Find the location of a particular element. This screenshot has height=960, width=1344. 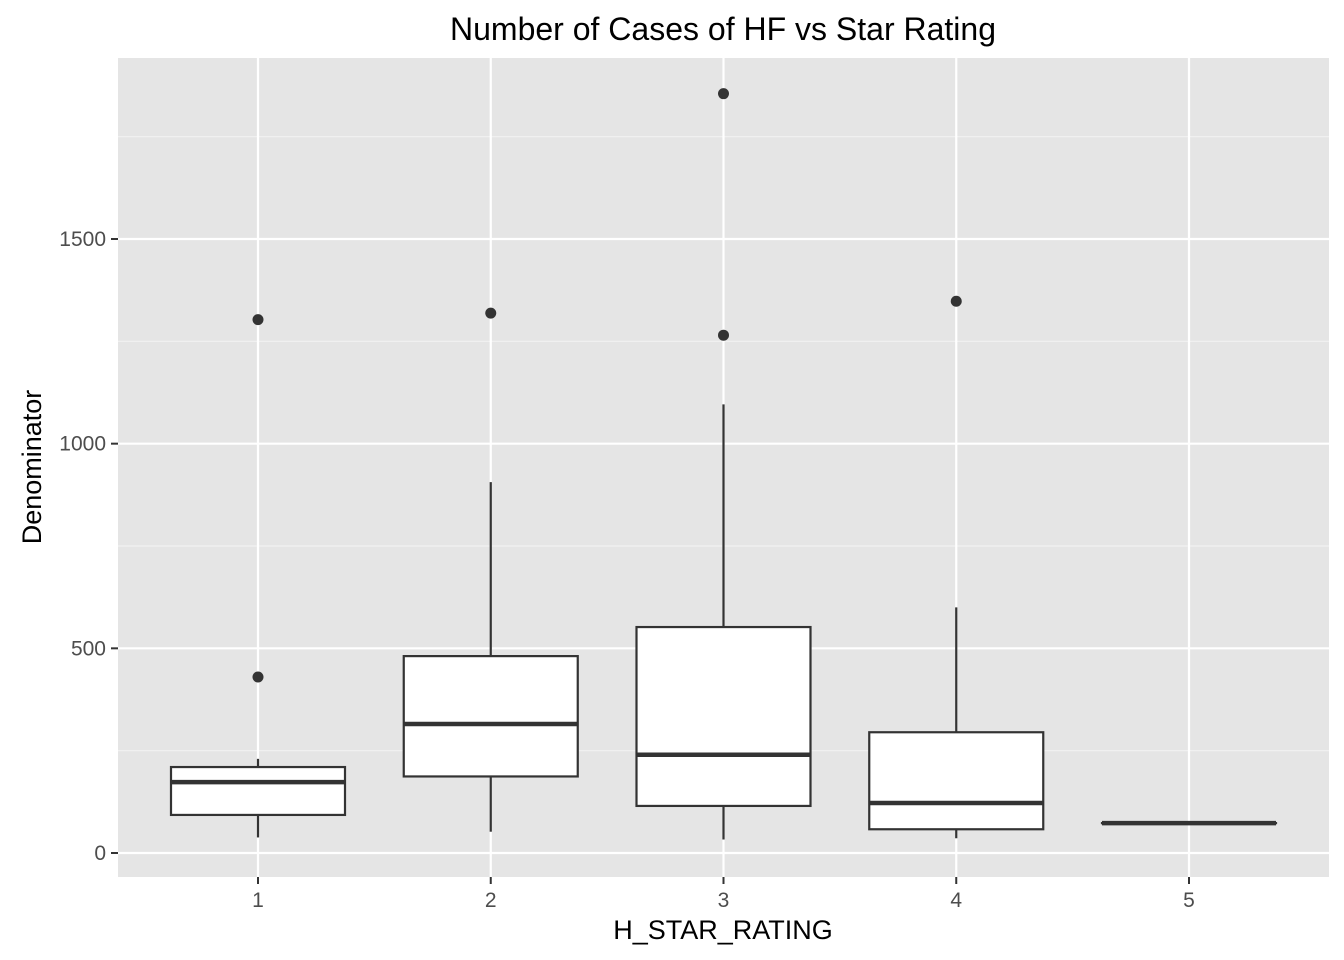

x-axis: 1 2 3 4 5 is located at coordinates (723, 894).